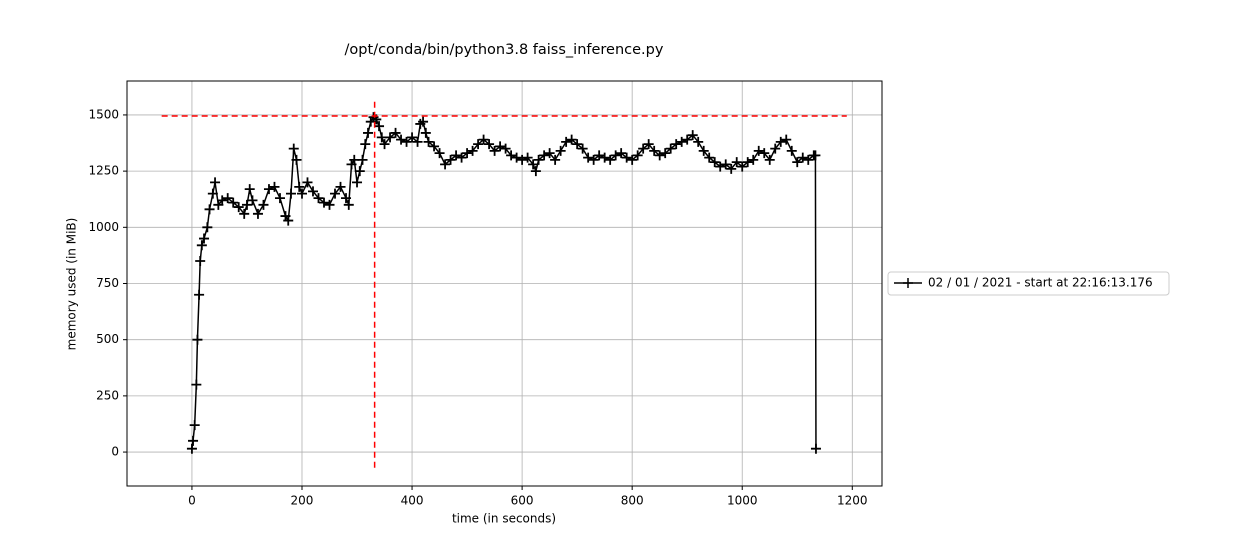 This screenshot has height=540, width=1260. What do you see at coordinates (632, 501) in the screenshot?
I see `x-tick-label: 800` at bounding box center [632, 501].